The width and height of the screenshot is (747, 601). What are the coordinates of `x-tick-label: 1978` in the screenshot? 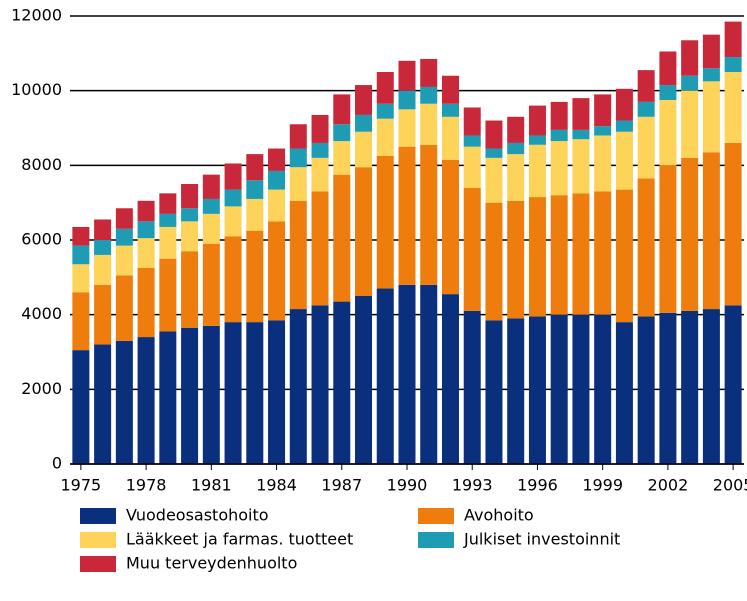 It's located at (146, 485).